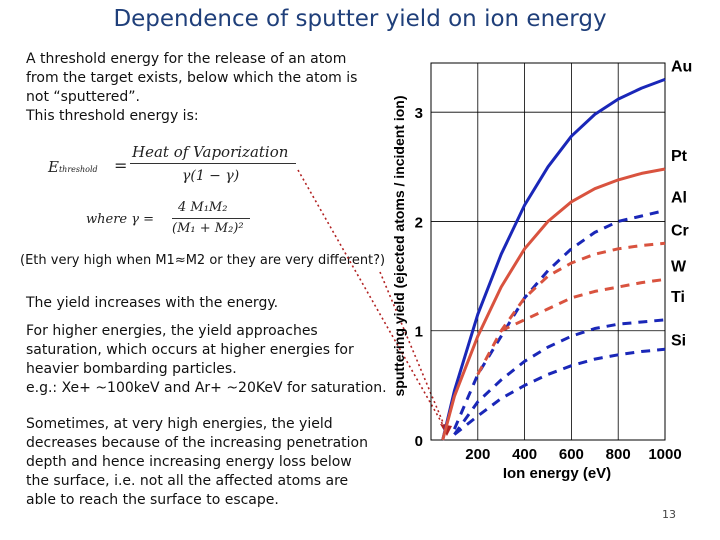 The width and height of the screenshot is (720, 540). What do you see at coordinates (419, 113) in the screenshot?
I see `y-tick-label: 3` at bounding box center [419, 113].